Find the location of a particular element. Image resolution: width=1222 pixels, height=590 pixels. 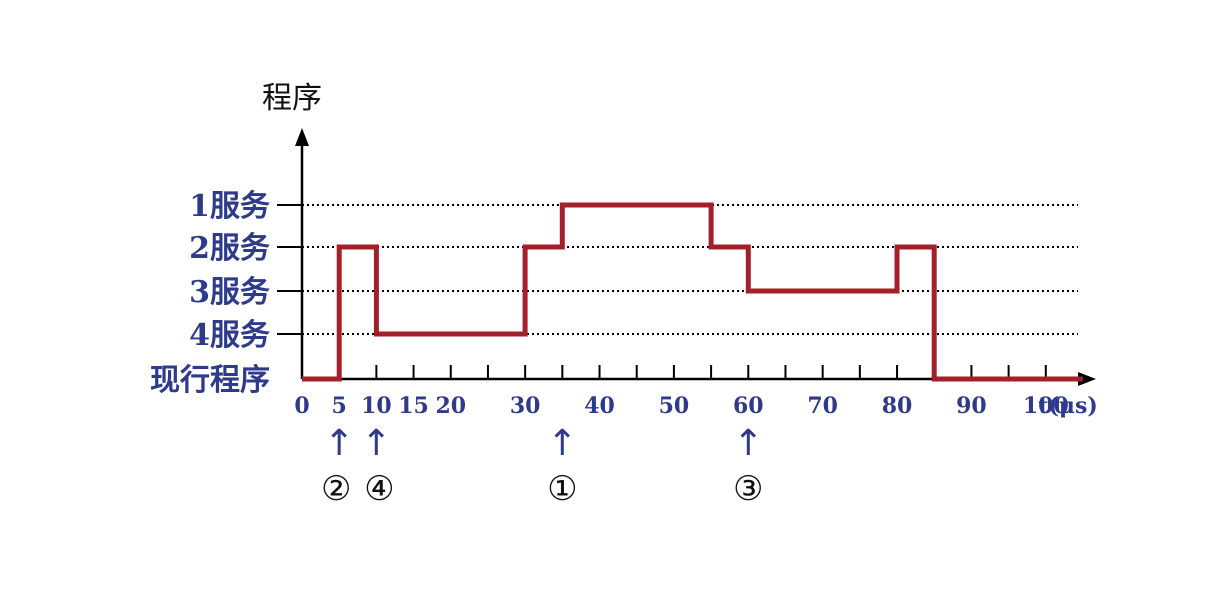

annotation-label-2: ④ is located at coordinates (379, 489).